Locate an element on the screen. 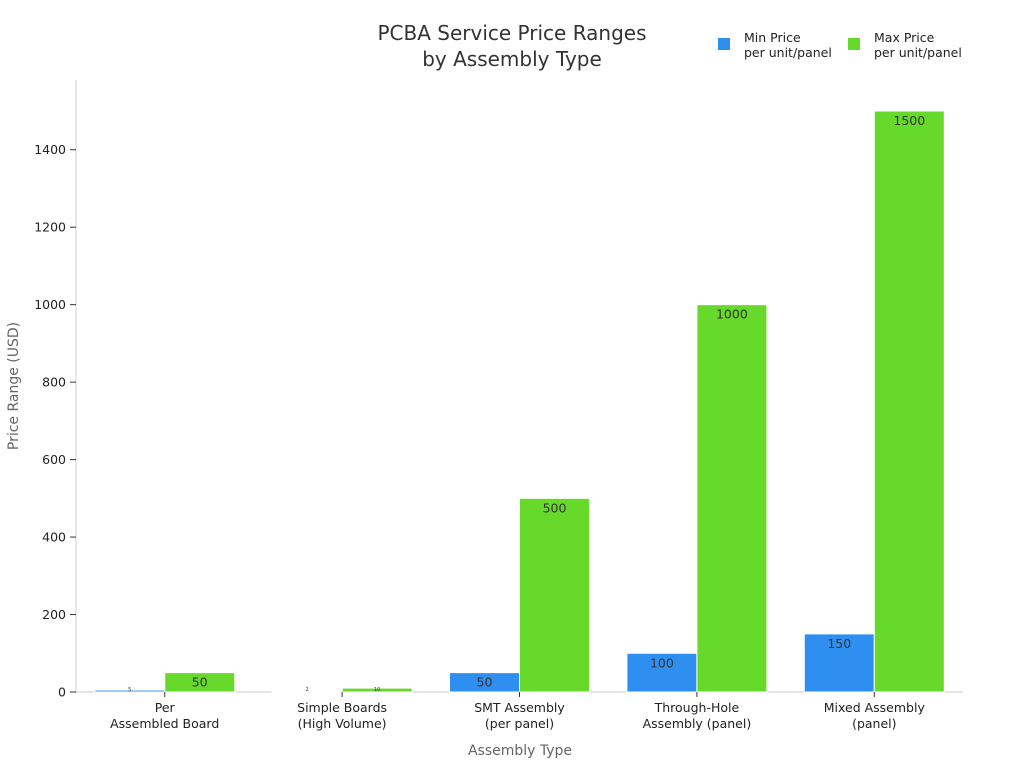 The image size is (1024, 768). x-axis-title: Assembly Type is located at coordinates (520, 751).